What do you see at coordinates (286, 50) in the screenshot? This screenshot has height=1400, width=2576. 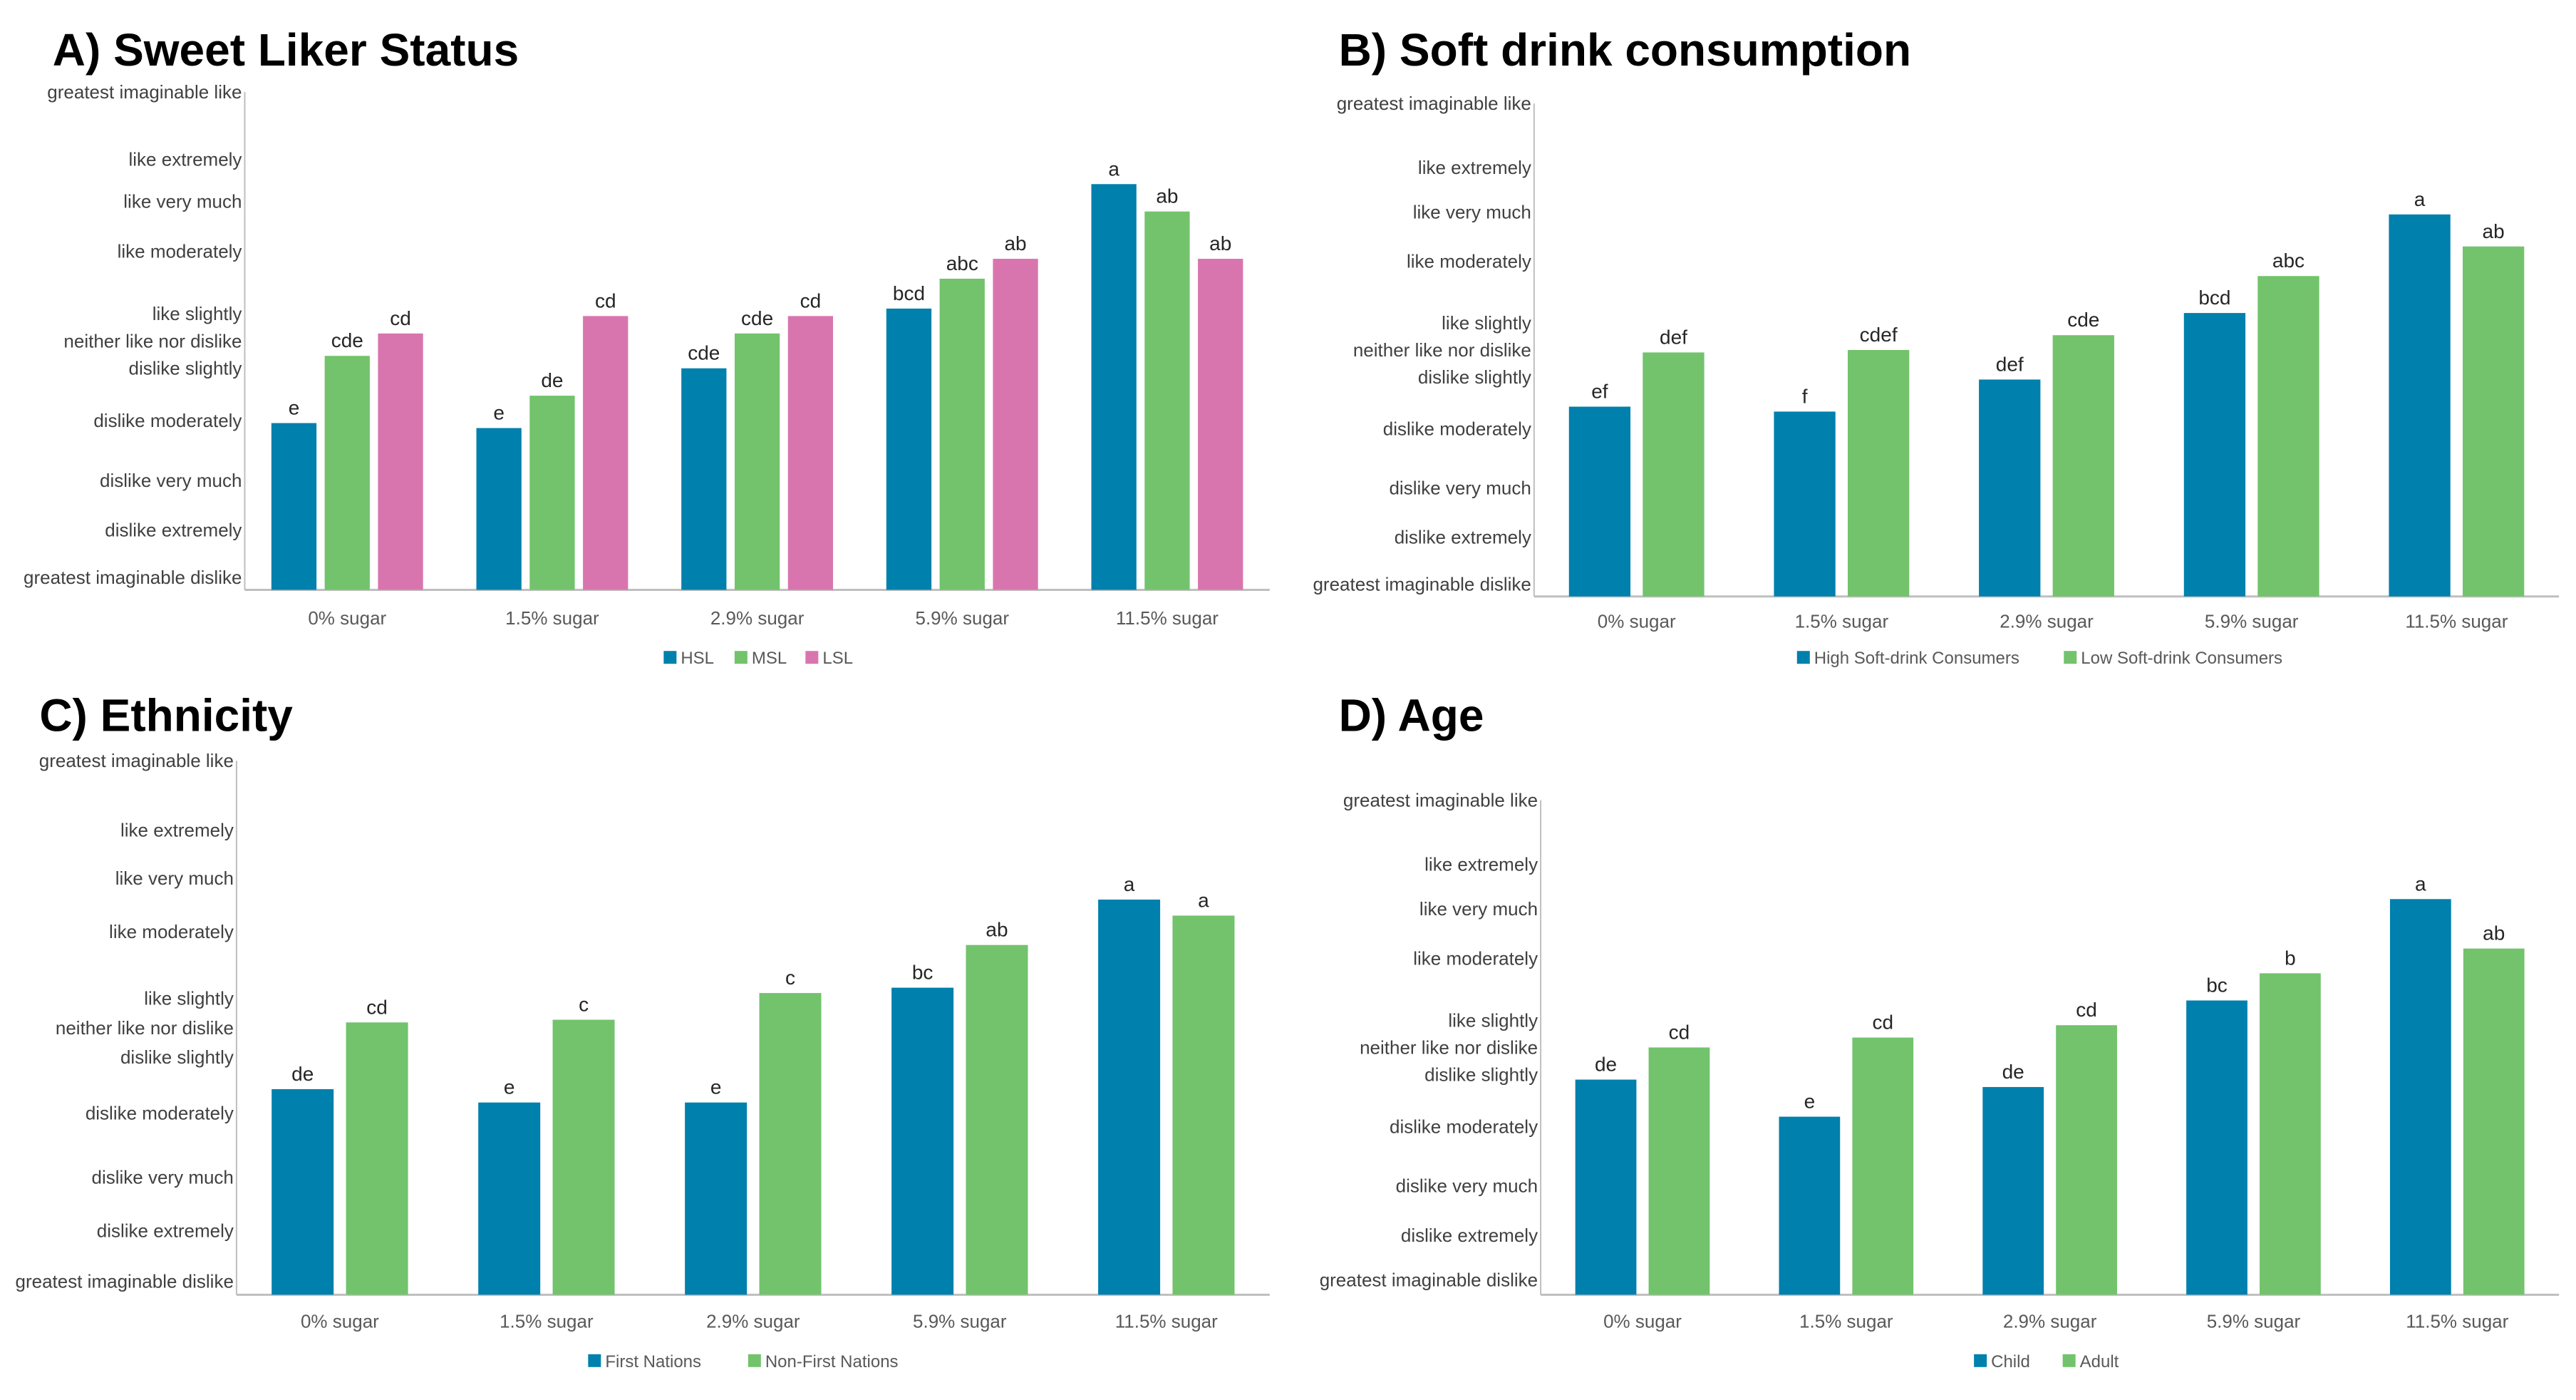 I see `panel-title: A) Sweet Liker Status` at bounding box center [286, 50].